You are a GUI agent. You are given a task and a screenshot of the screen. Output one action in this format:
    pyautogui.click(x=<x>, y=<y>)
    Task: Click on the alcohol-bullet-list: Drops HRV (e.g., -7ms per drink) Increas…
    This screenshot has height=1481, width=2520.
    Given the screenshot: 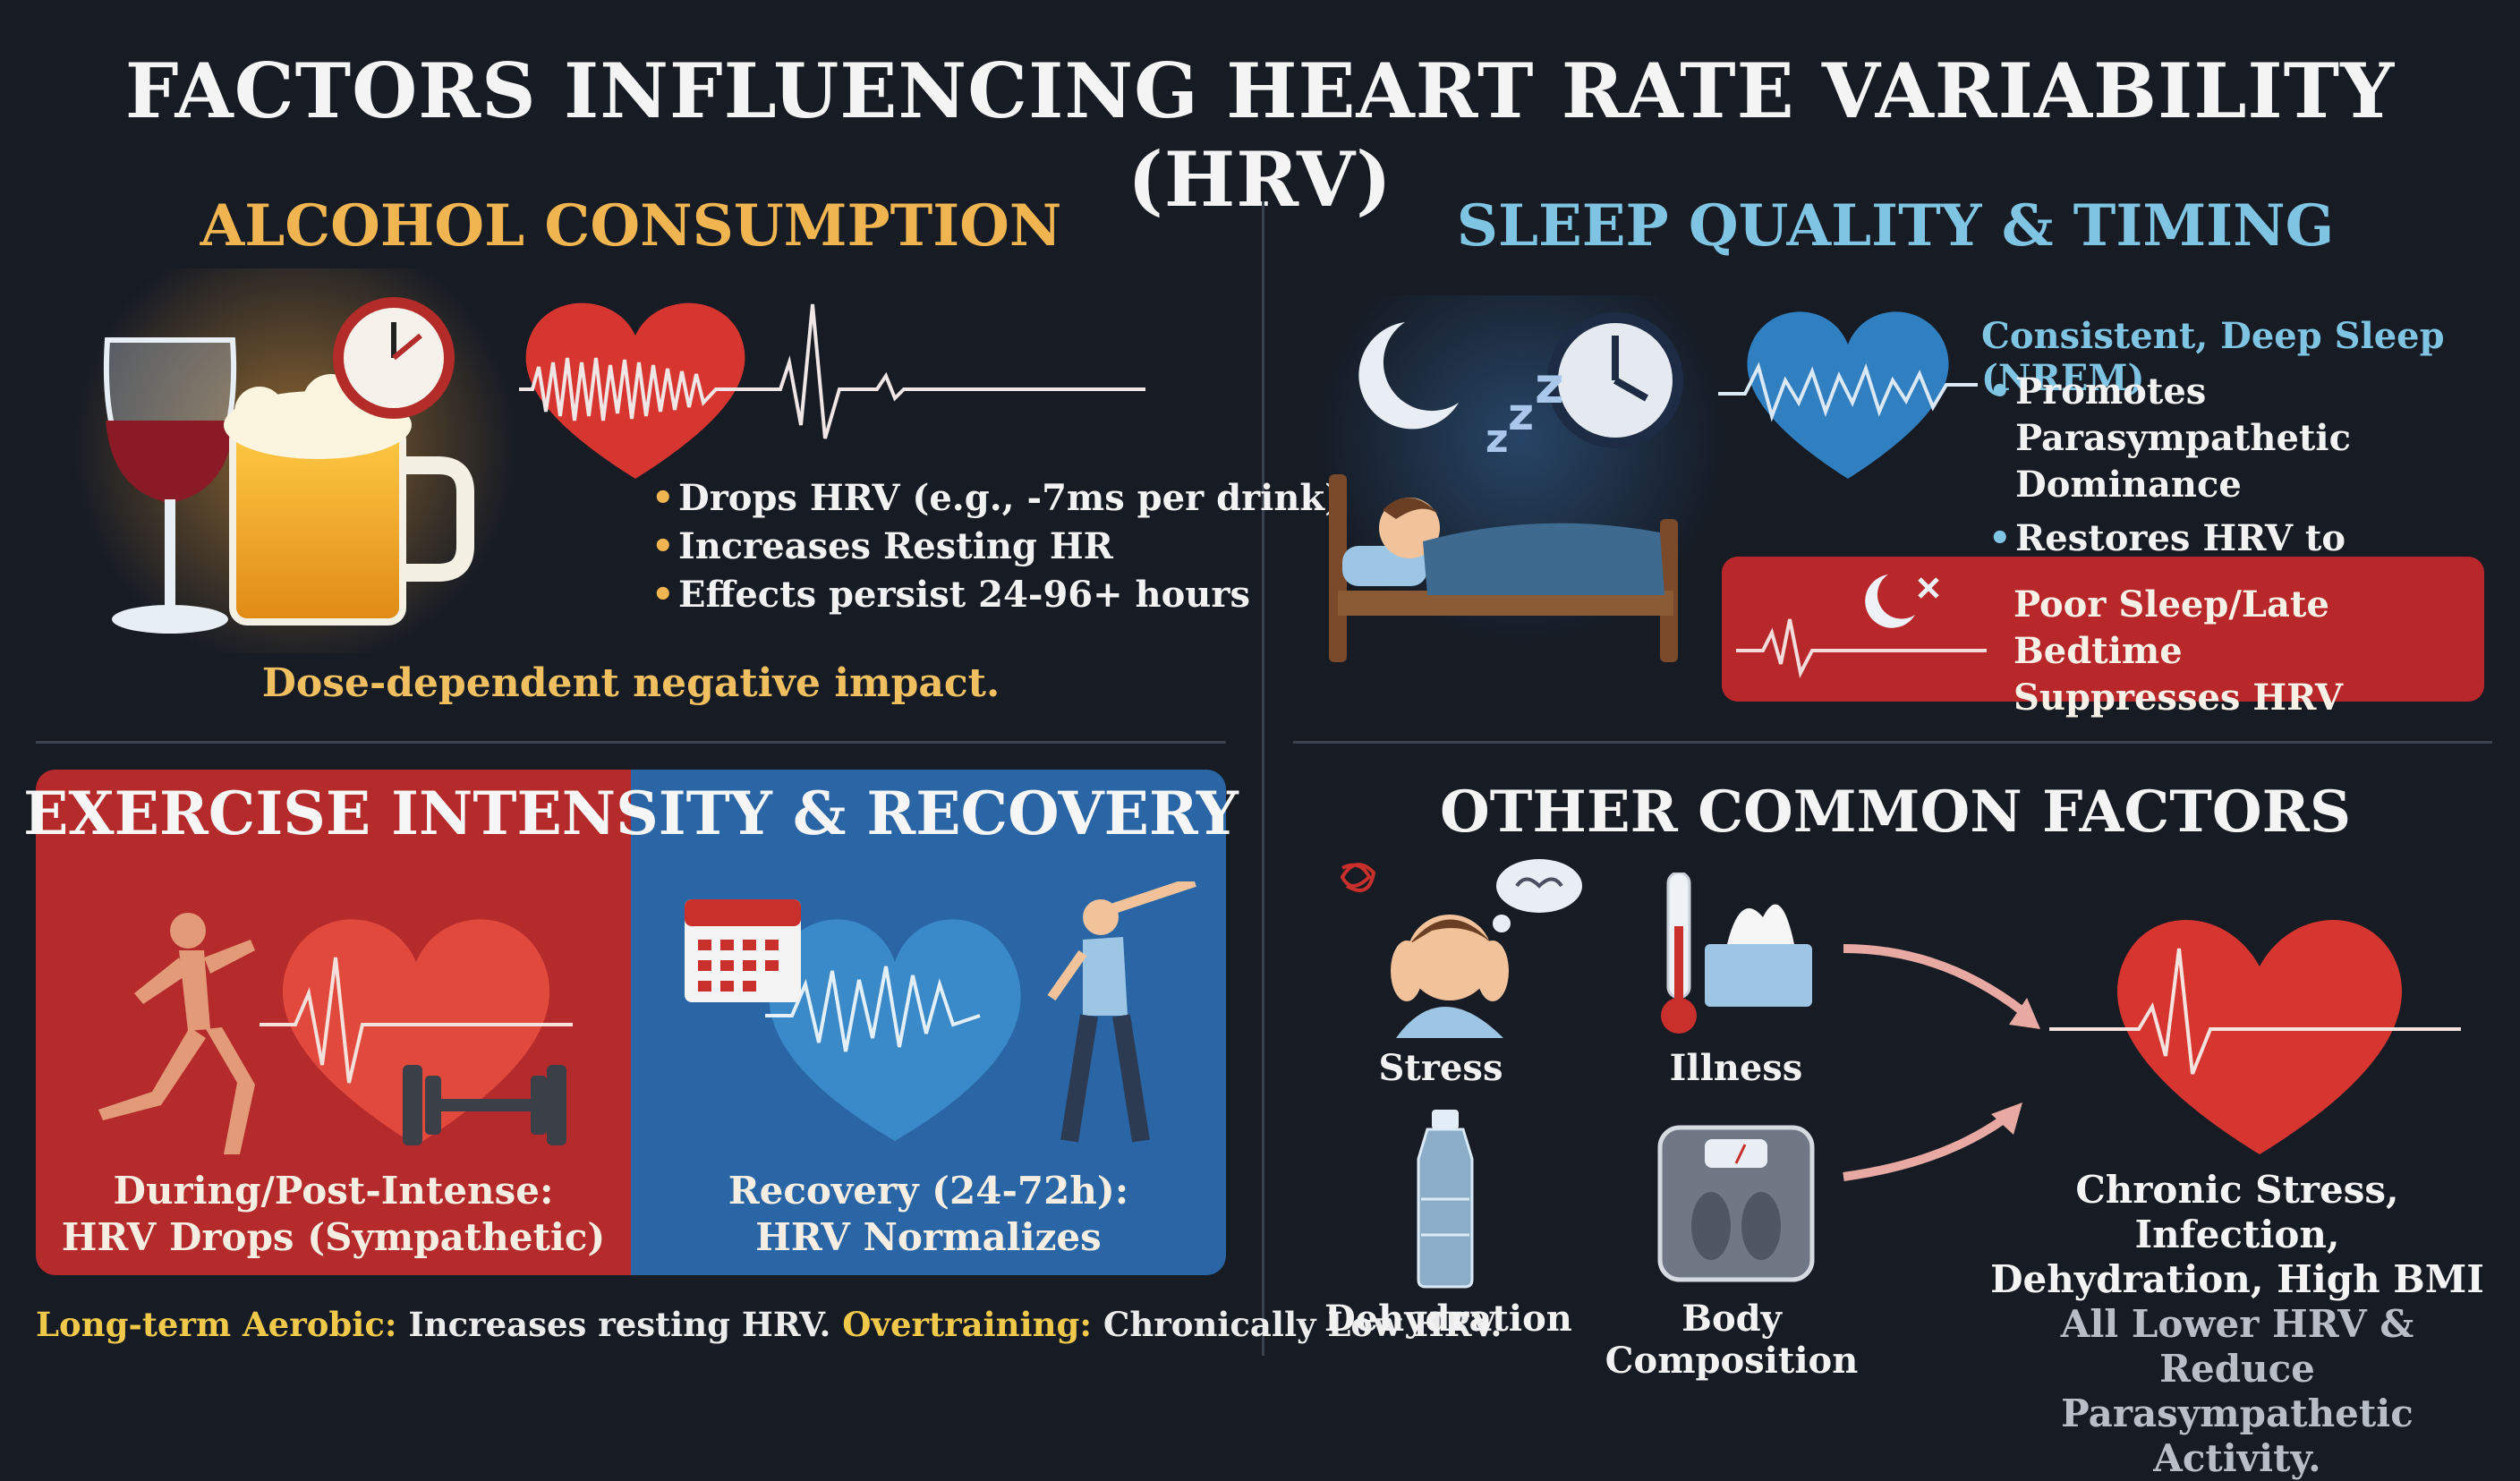 What is the action you would take?
    pyautogui.click(x=996, y=547)
    